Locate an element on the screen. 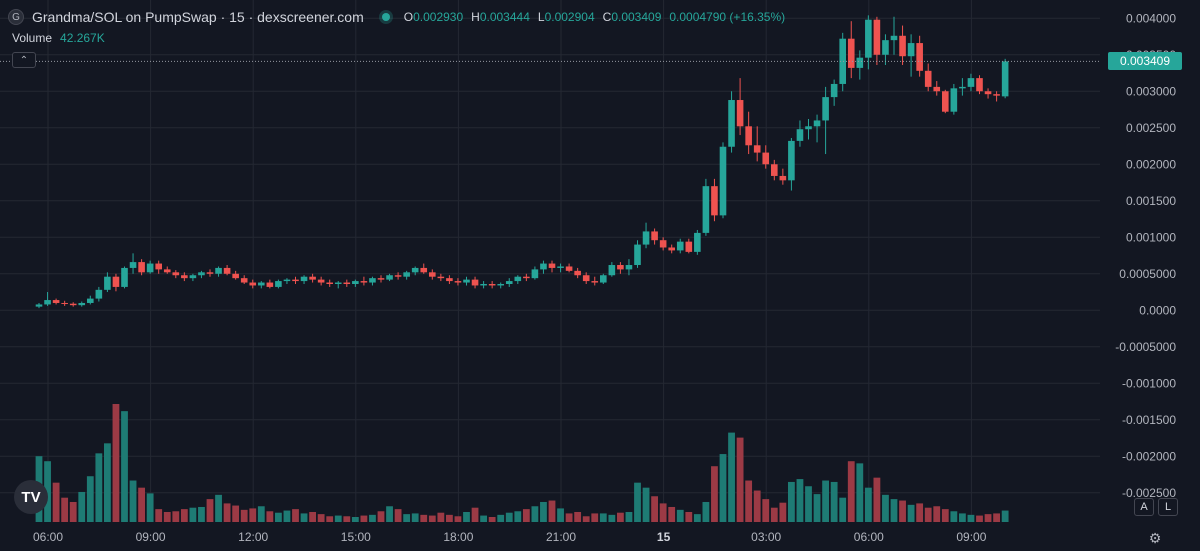 This screenshot has height=551, width=1200. auto-scale-button: A is located at coordinates (1144, 507).